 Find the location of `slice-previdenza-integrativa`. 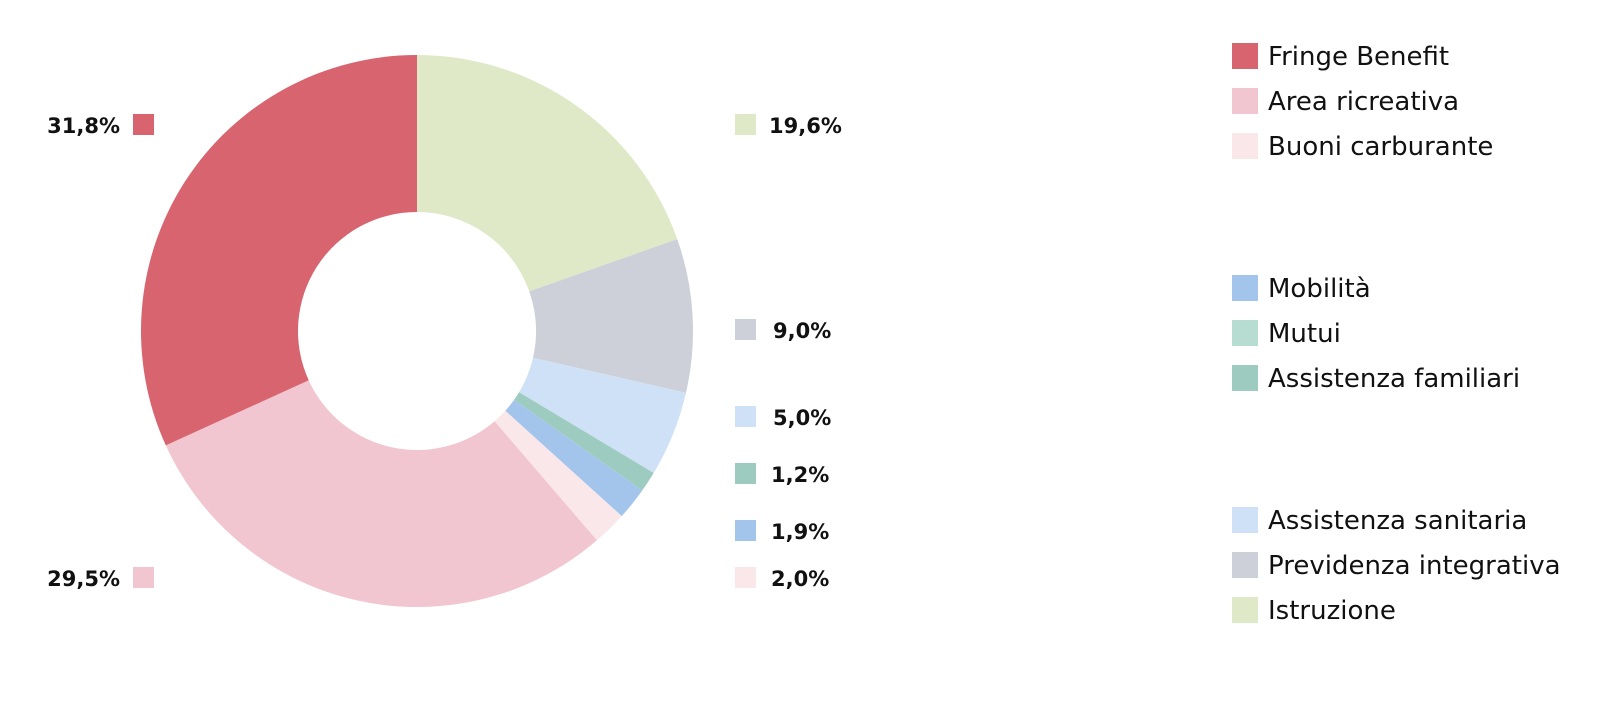

slice-previdenza-integrativa is located at coordinates (611, 316).